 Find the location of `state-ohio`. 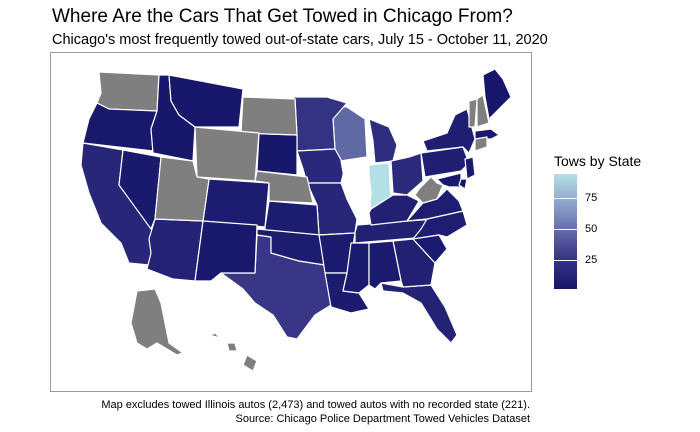

state-ohio is located at coordinates (407, 174).